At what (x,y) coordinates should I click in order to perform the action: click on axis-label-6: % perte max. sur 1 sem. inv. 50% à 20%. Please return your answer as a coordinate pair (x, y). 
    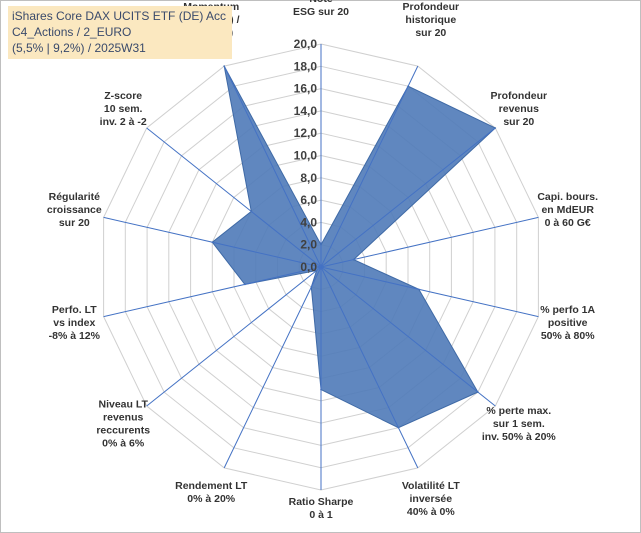
    Looking at the image, I should click on (519, 424).